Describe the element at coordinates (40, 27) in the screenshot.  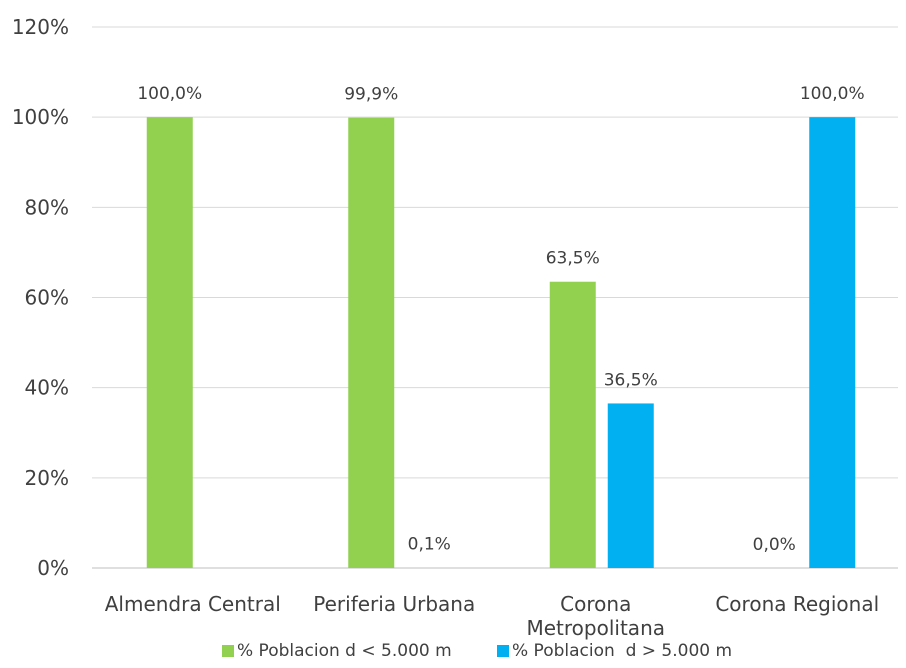
I see `y-tick-label: 120%` at that location.